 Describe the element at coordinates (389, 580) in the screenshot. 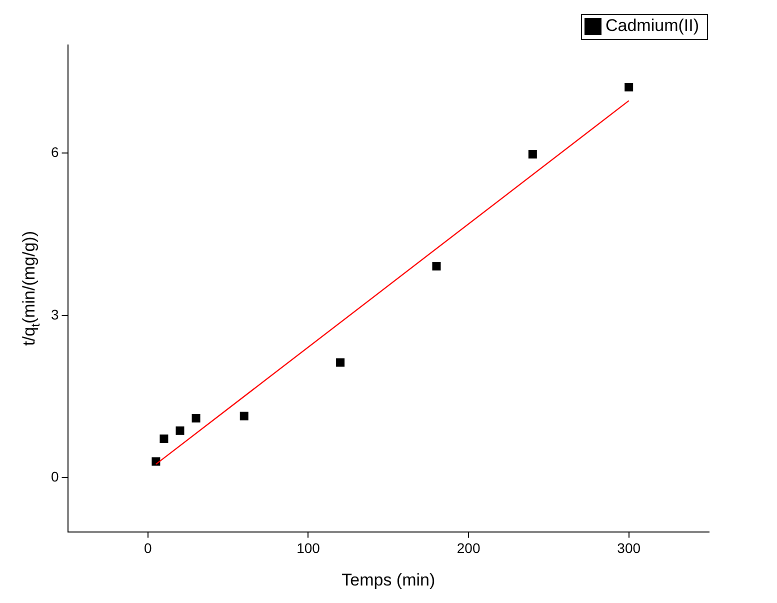

I see `x-axis-title: Temps (min)` at that location.